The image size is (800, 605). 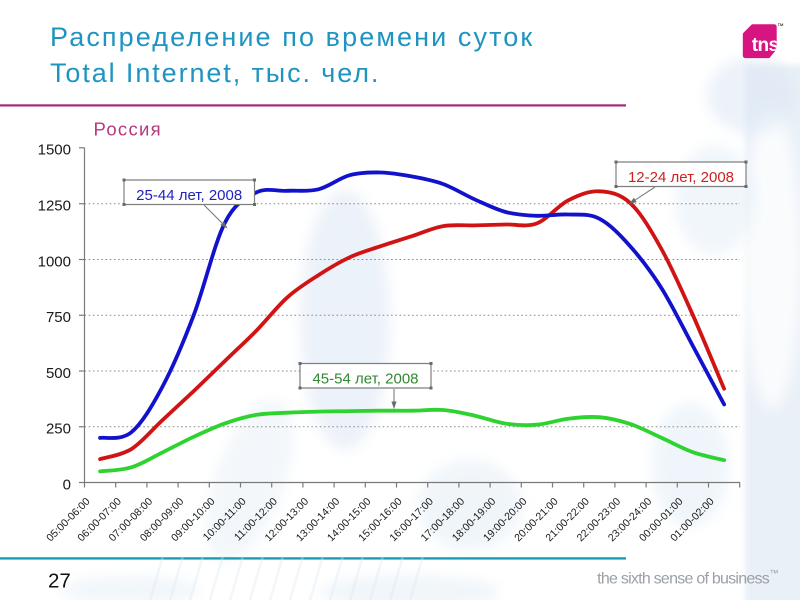 I want to click on svg-text: 750, so click(x=58, y=317).